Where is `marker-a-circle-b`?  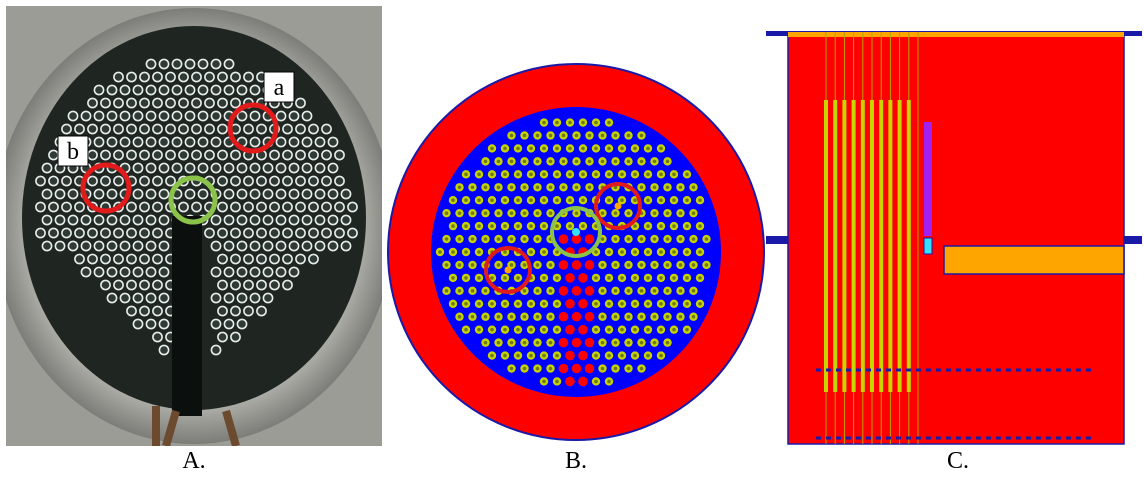
marker-a-circle-b is located at coordinates (618, 206).